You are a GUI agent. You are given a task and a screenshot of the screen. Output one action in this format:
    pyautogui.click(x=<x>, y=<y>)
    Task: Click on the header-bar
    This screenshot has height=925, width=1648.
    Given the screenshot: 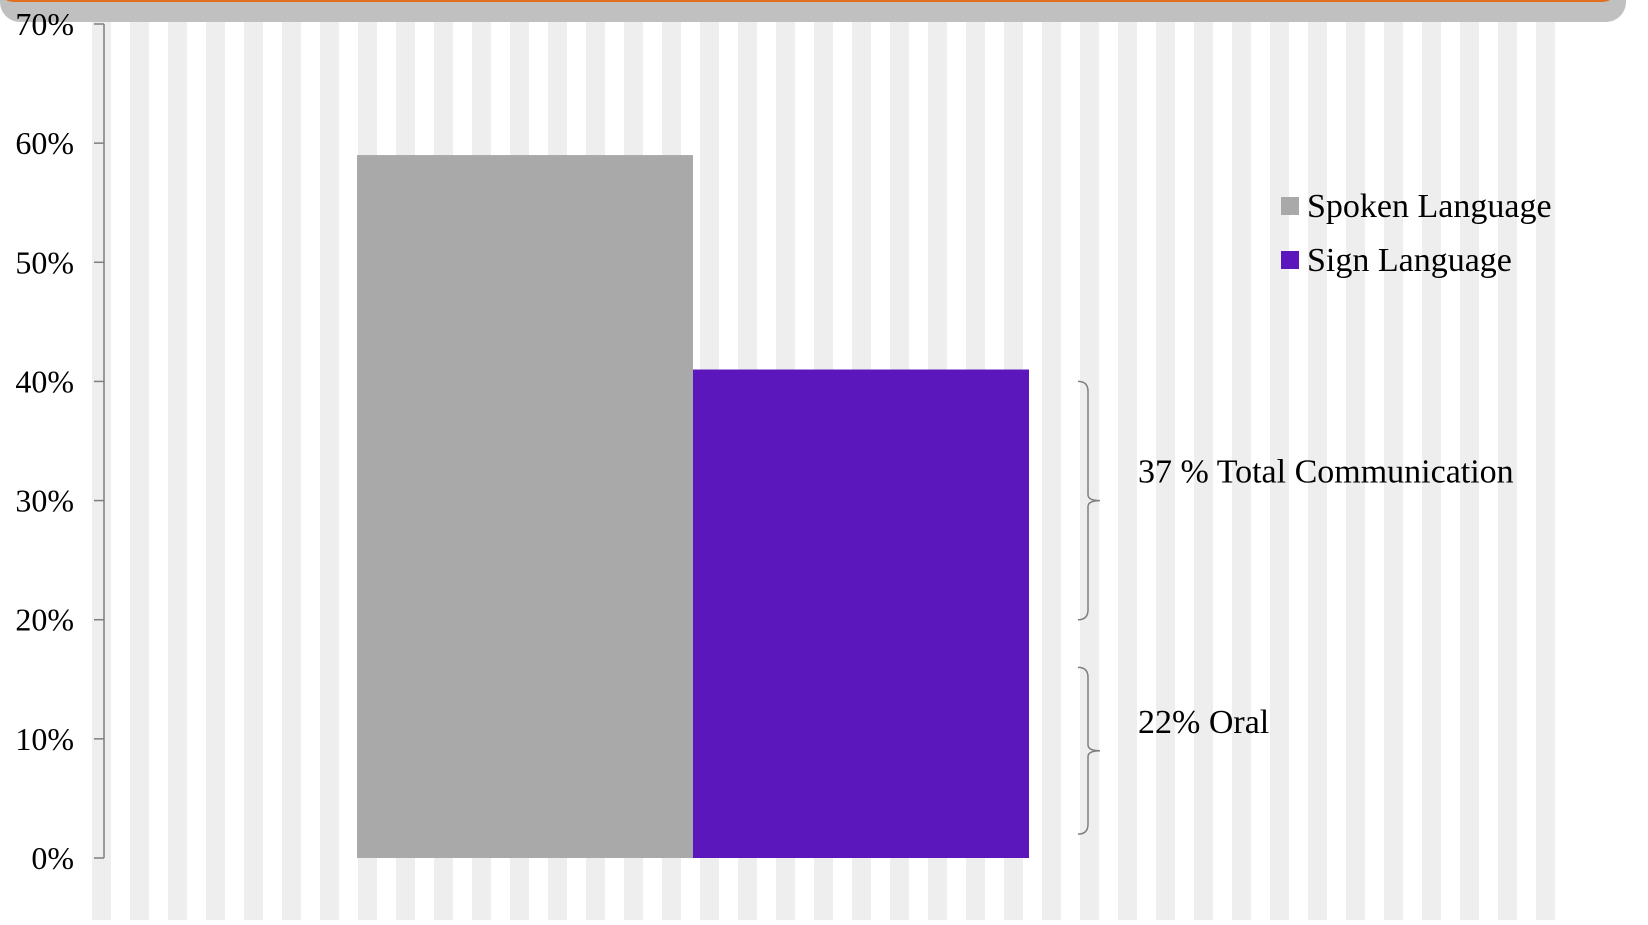 What is the action you would take?
    pyautogui.click(x=813, y=11)
    